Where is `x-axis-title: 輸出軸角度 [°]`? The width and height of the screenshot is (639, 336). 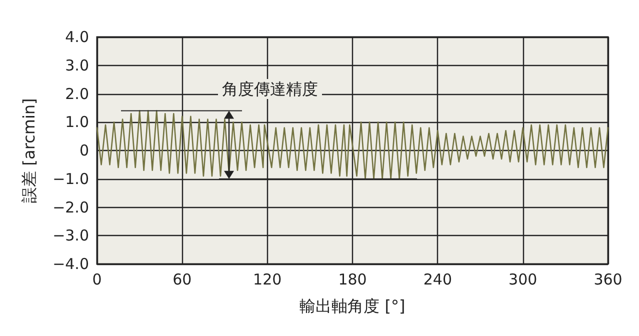
x-axis-title: 輸出軸角度 [°] is located at coordinates (353, 306).